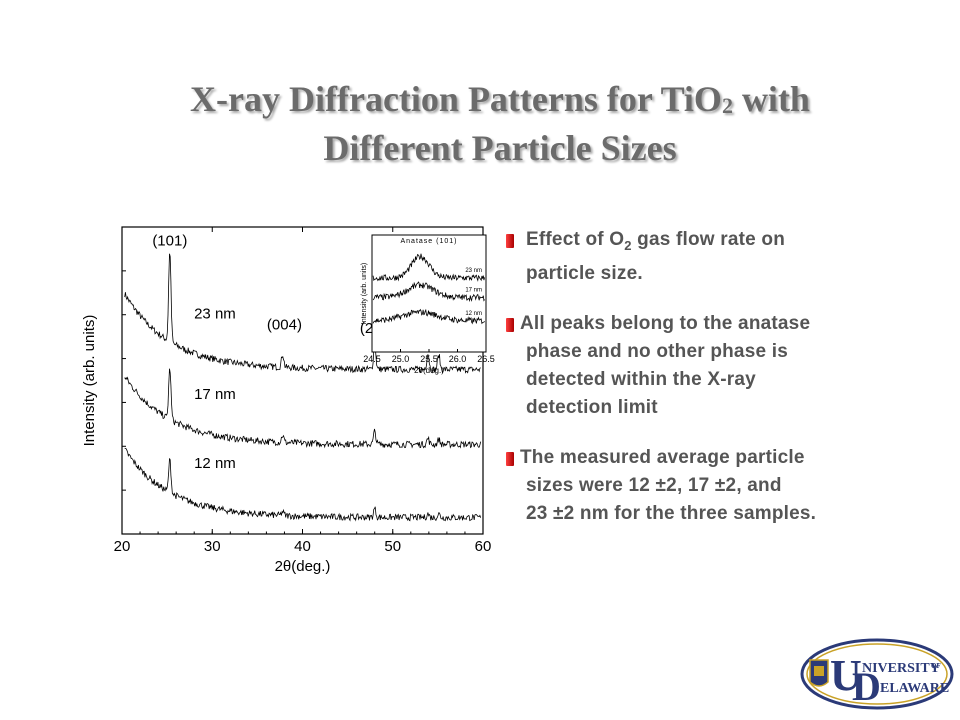 Image resolution: width=960 pixels, height=720 pixels. I want to click on bullet-line: detected within the X-ray, so click(641, 379).